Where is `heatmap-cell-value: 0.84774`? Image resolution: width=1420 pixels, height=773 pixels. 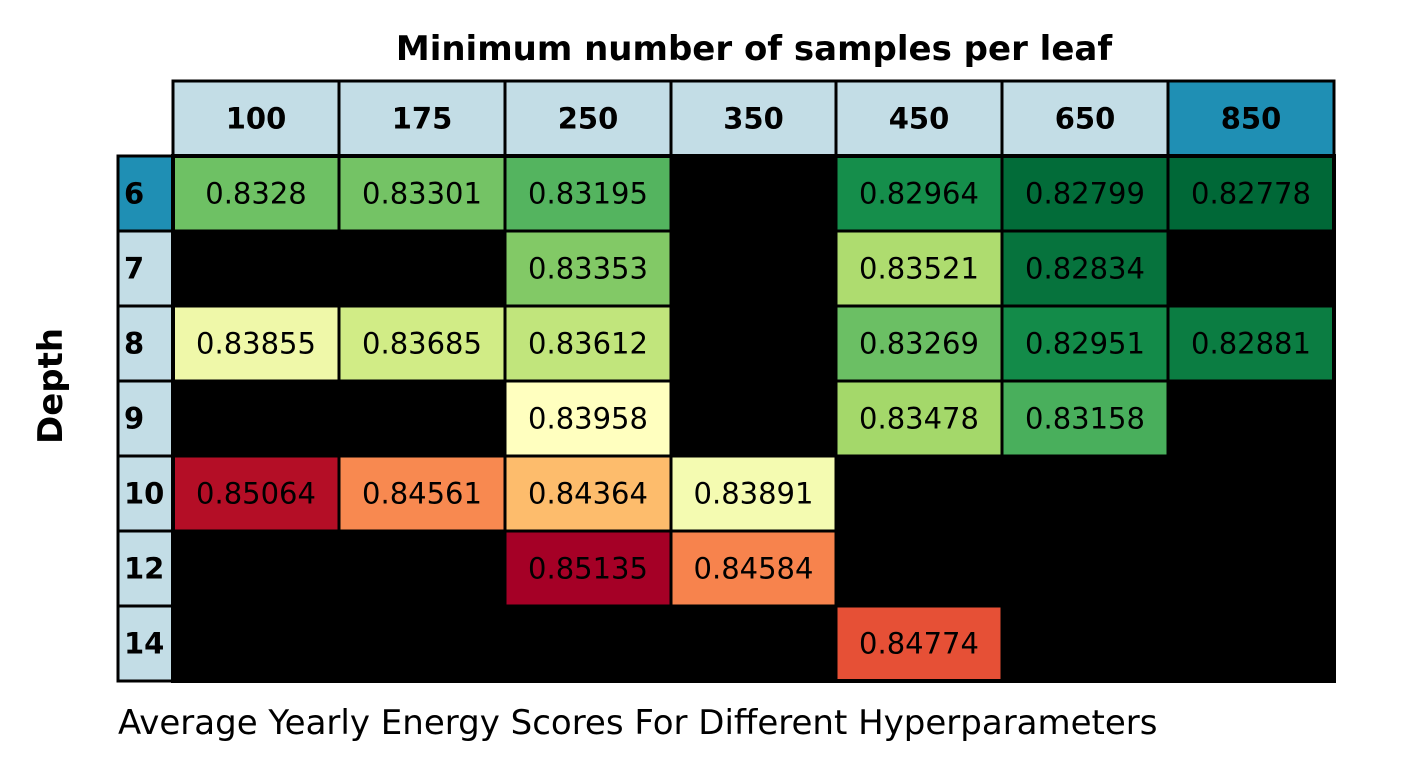 heatmap-cell-value: 0.84774 is located at coordinates (919, 644).